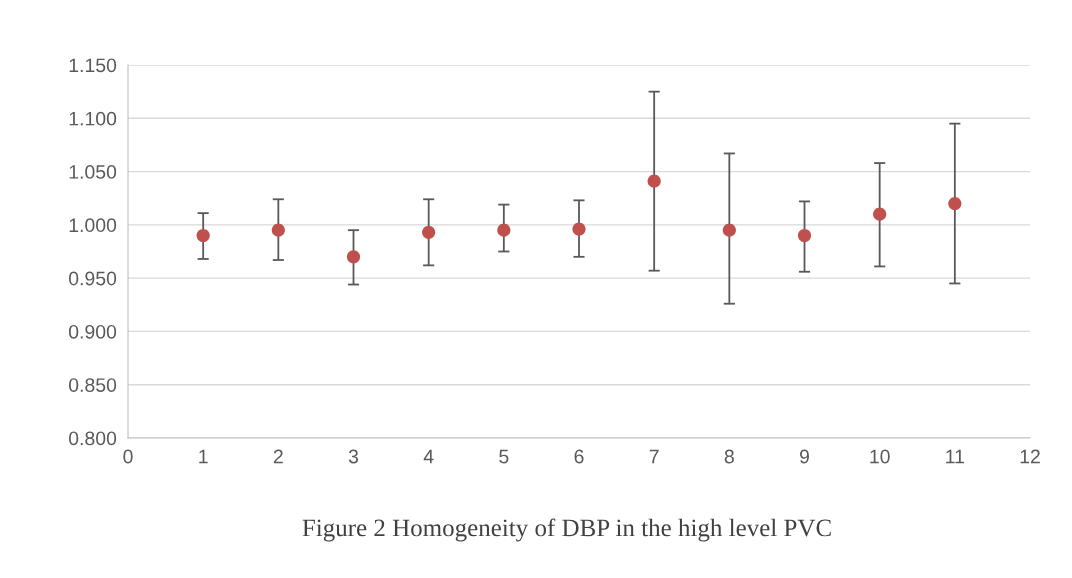 The height and width of the screenshot is (578, 1072). What do you see at coordinates (566, 530) in the screenshot?
I see `text: Figure 2 Homogeneity of DBP in the high level PVC` at bounding box center [566, 530].